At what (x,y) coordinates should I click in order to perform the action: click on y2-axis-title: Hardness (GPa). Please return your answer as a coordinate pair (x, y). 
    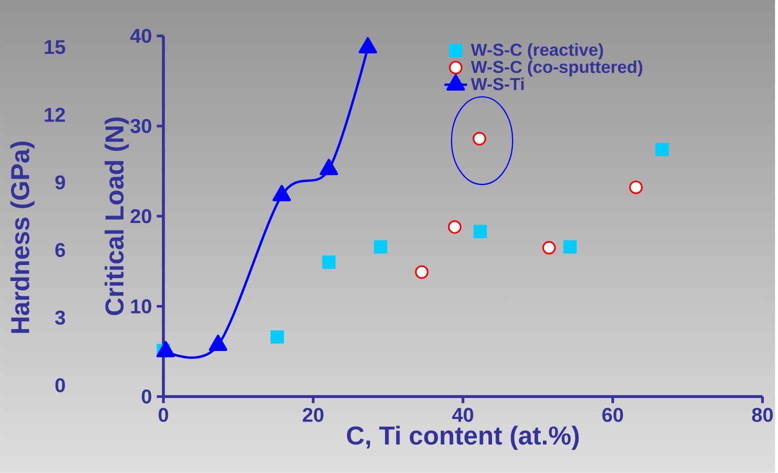
    Looking at the image, I should click on (22, 237).